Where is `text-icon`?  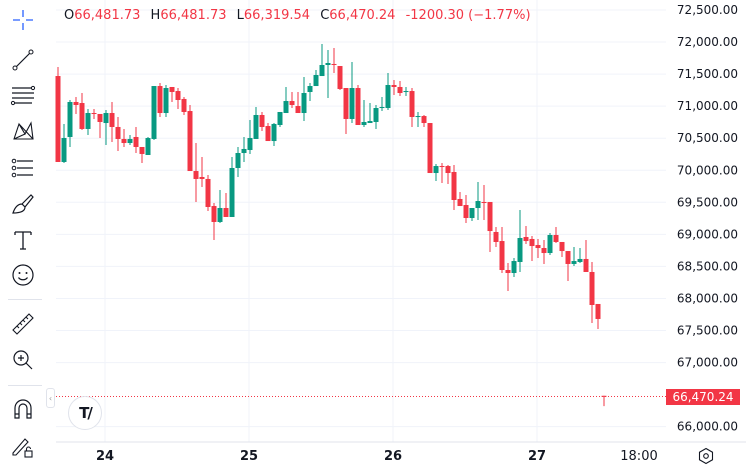
text-icon is located at coordinates (23, 240).